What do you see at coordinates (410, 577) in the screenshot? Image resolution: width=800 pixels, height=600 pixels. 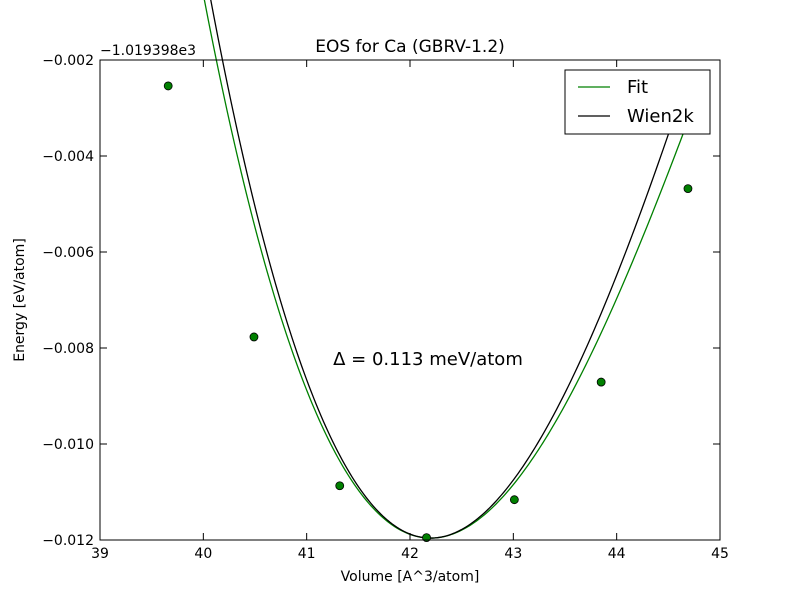 I see `x-axis-label: Volume [A^3/atom]` at bounding box center [410, 577].